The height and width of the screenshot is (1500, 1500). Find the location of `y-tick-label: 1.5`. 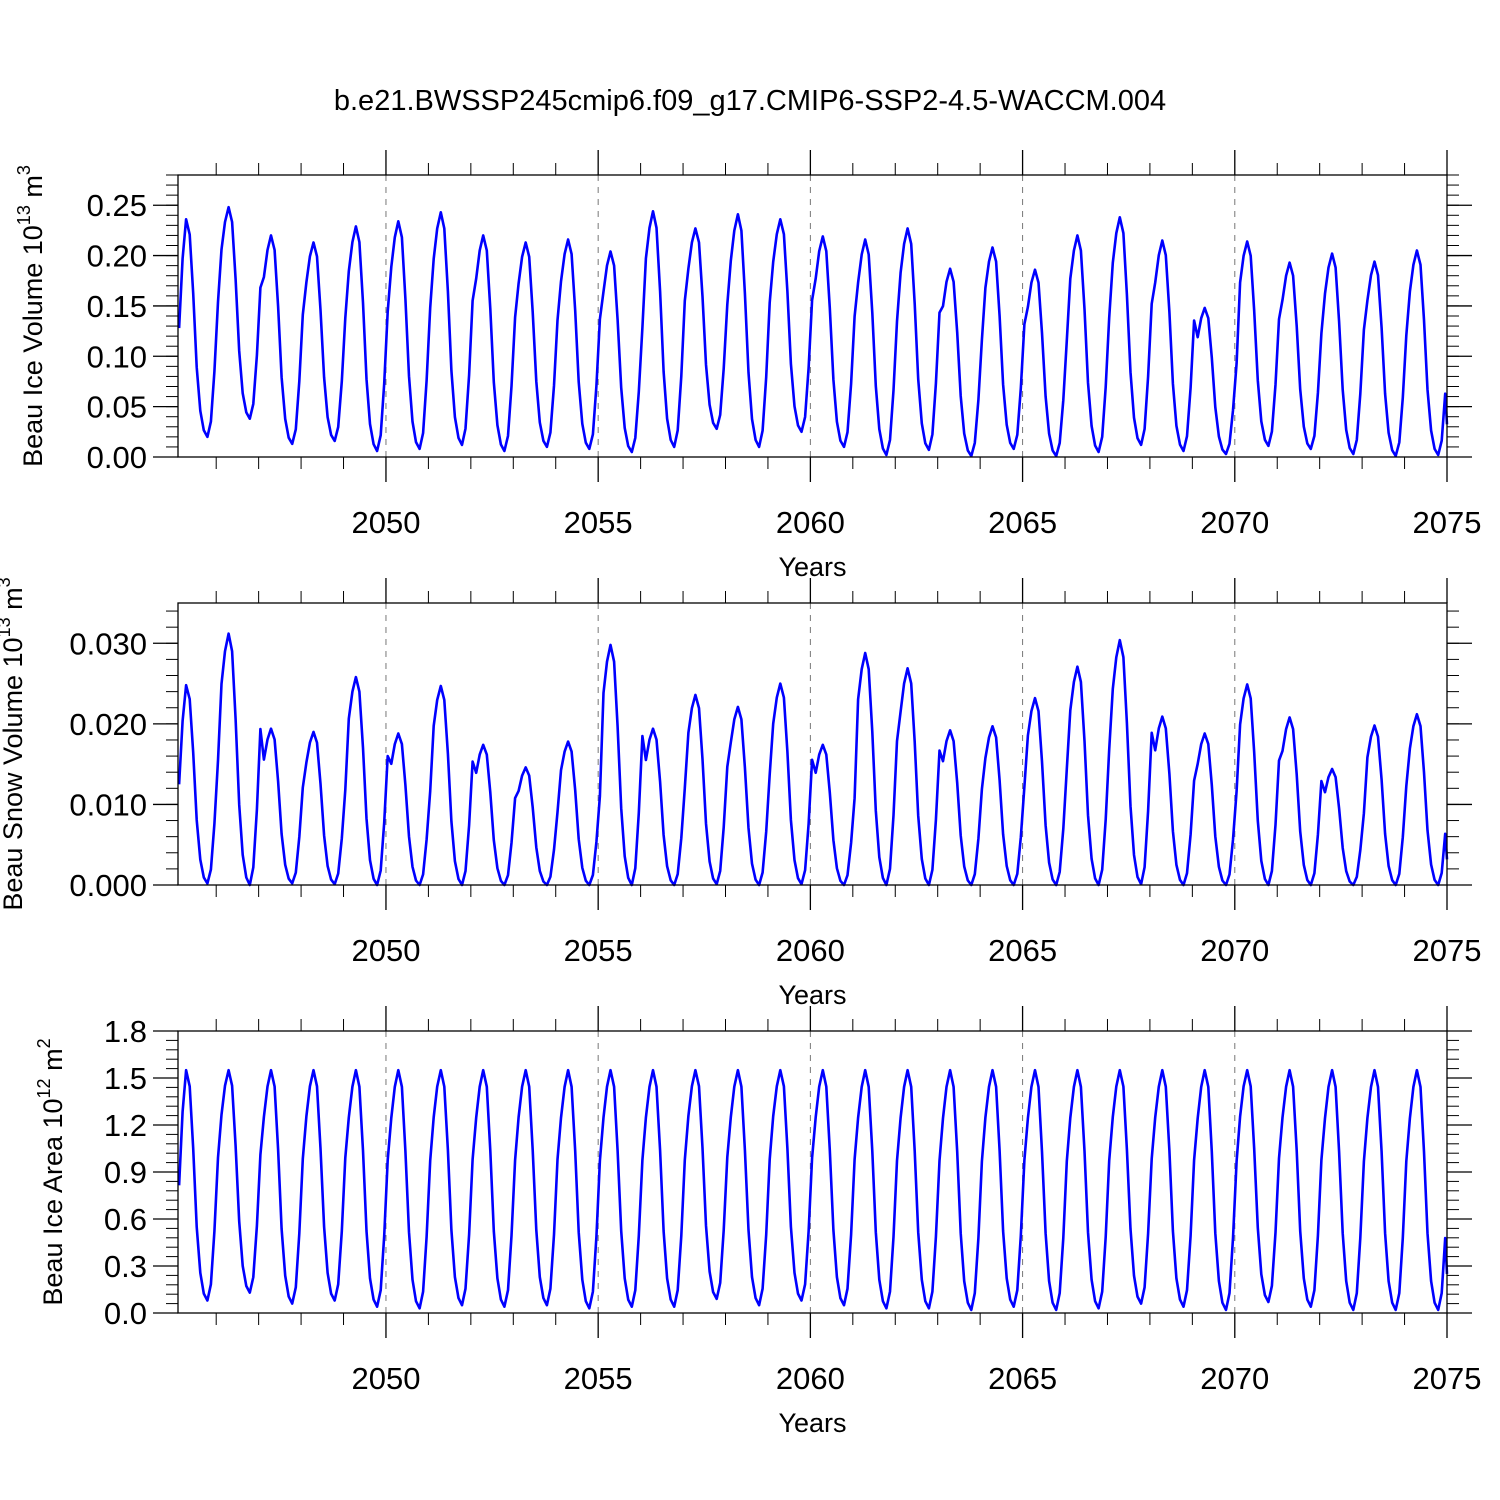

y-tick-label: 1.5 is located at coordinates (125, 1078).